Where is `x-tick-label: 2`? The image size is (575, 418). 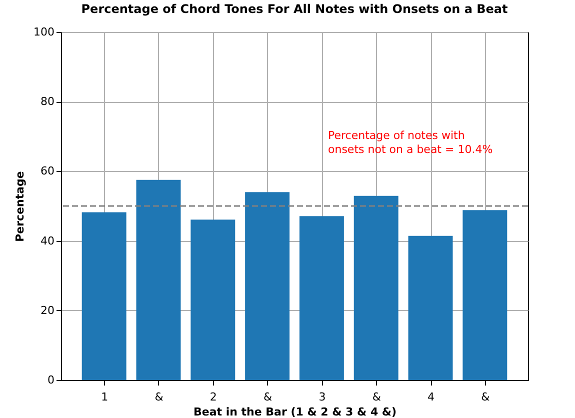
x-tick-label: 2 is located at coordinates (213, 397).